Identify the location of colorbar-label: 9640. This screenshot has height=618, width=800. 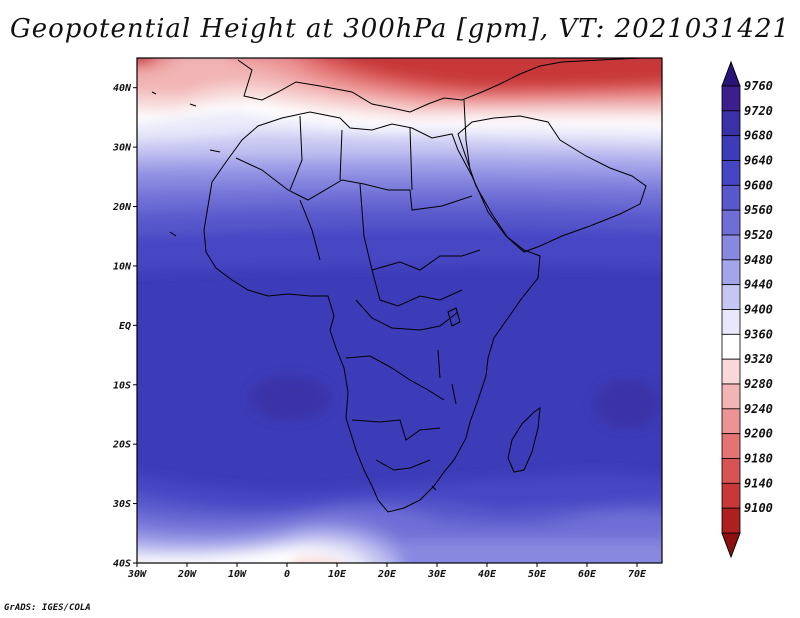
(758, 161).